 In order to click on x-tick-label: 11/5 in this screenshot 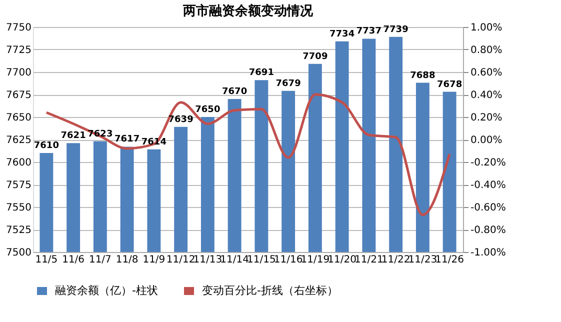, I will do `click(46, 260)`.